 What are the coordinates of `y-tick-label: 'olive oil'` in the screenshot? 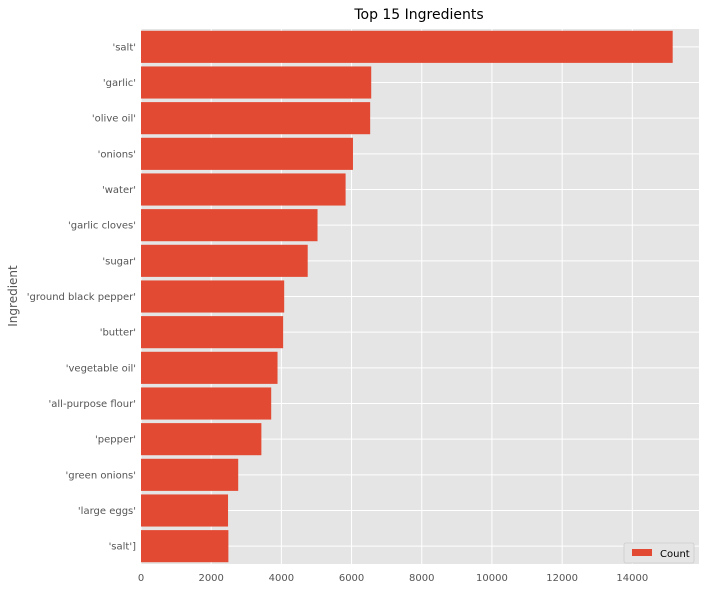 It's located at (114, 119).